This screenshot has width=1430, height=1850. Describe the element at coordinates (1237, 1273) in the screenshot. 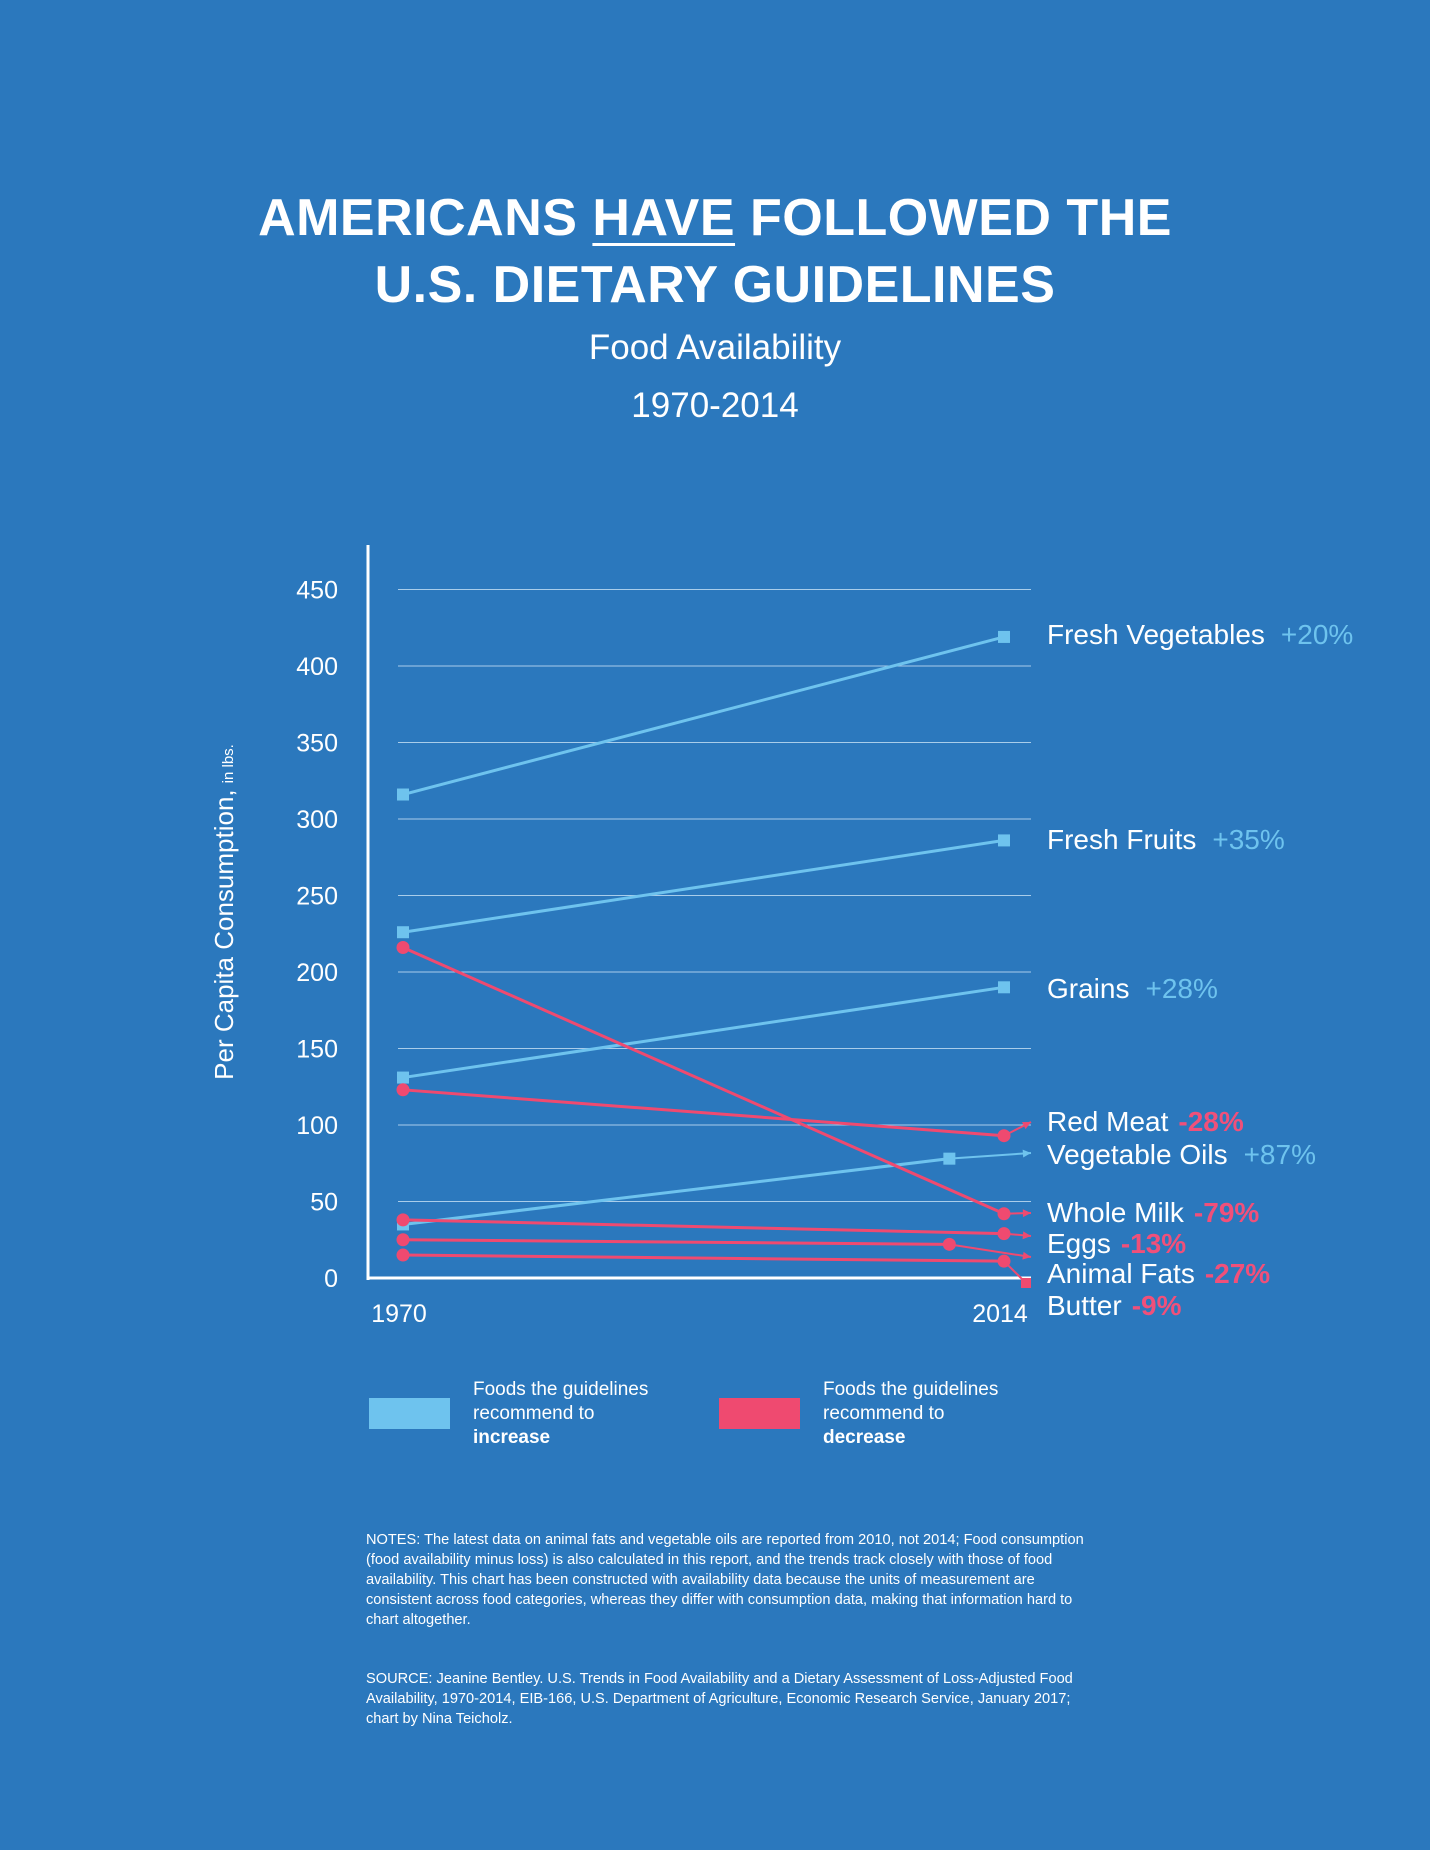

I see `series-change: -27%` at that location.